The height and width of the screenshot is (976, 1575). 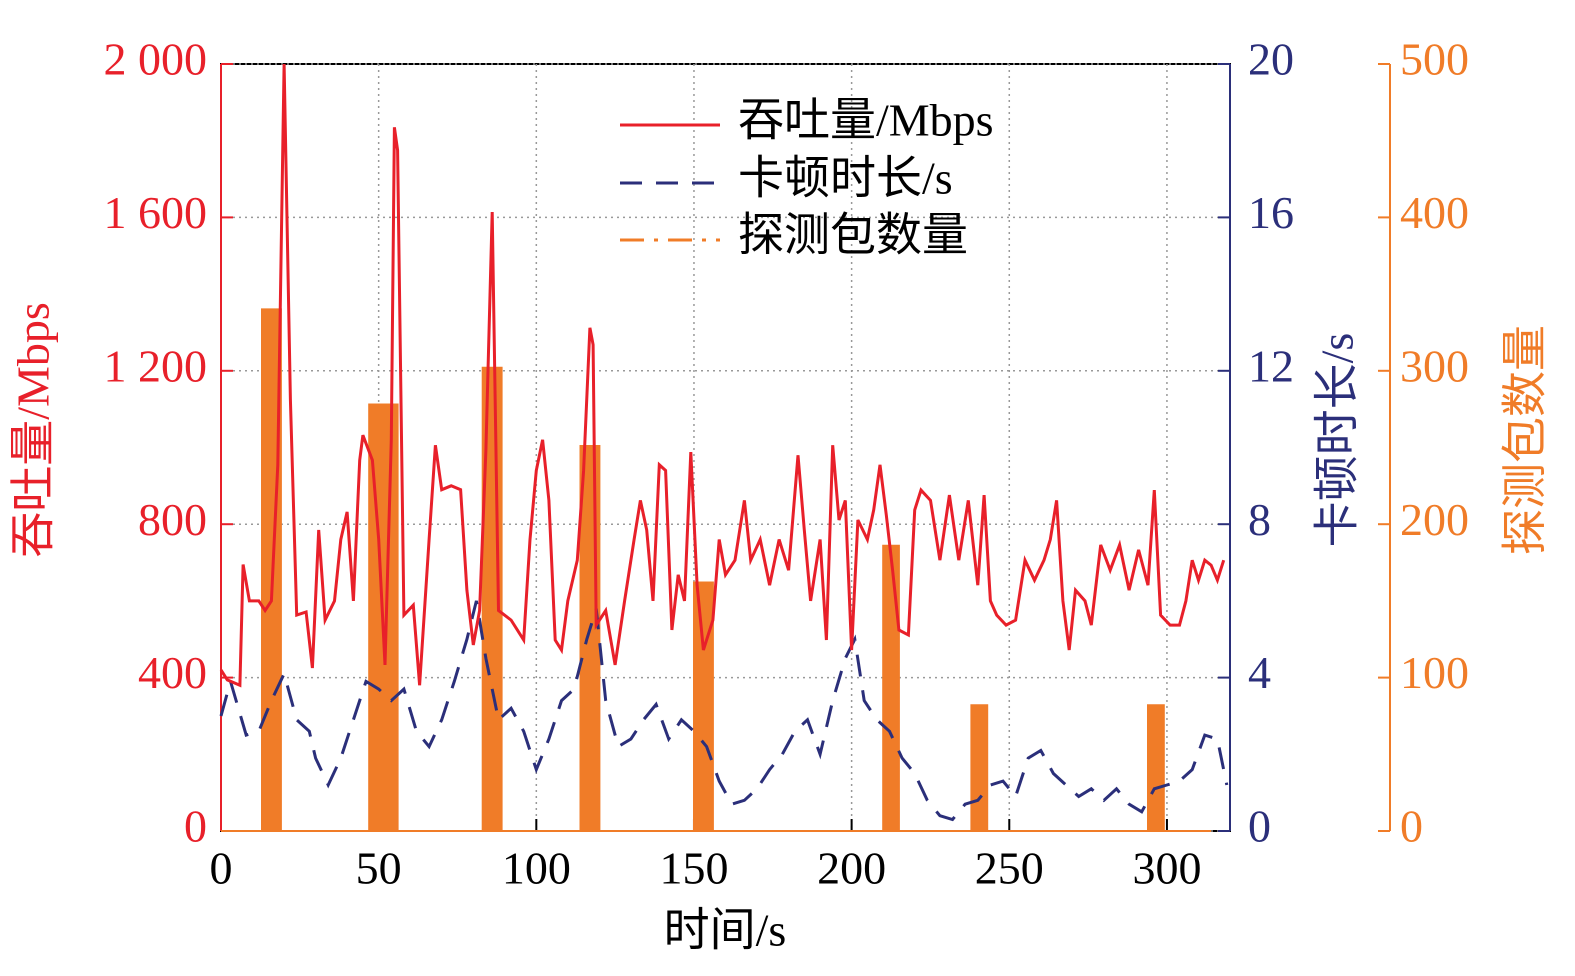 What do you see at coordinates (156, 365) in the screenshot?
I see `y-tick-label: 1 200` at bounding box center [156, 365].